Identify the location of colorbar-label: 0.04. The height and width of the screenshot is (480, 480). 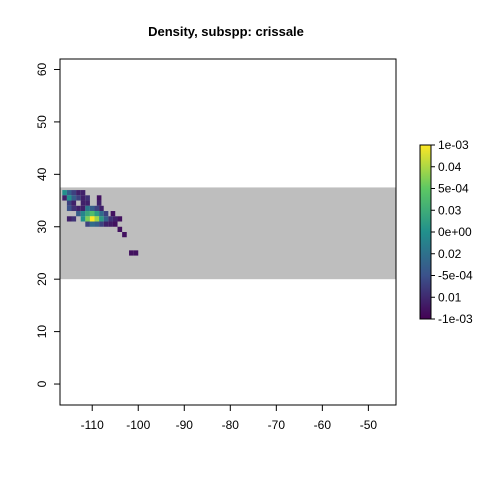
(450, 167).